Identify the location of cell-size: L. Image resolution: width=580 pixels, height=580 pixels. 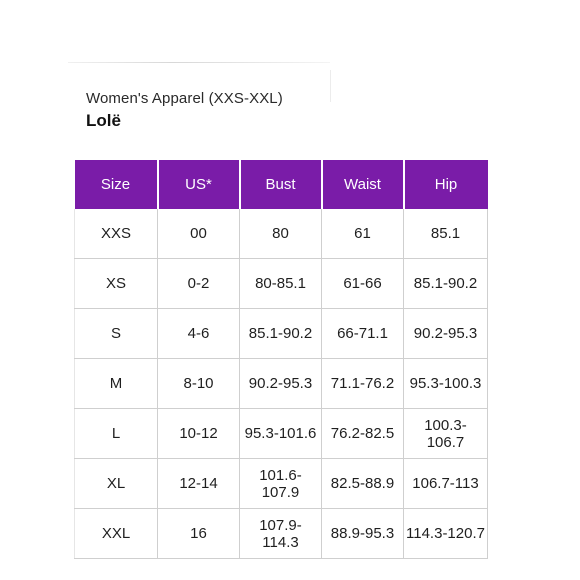
(116, 433).